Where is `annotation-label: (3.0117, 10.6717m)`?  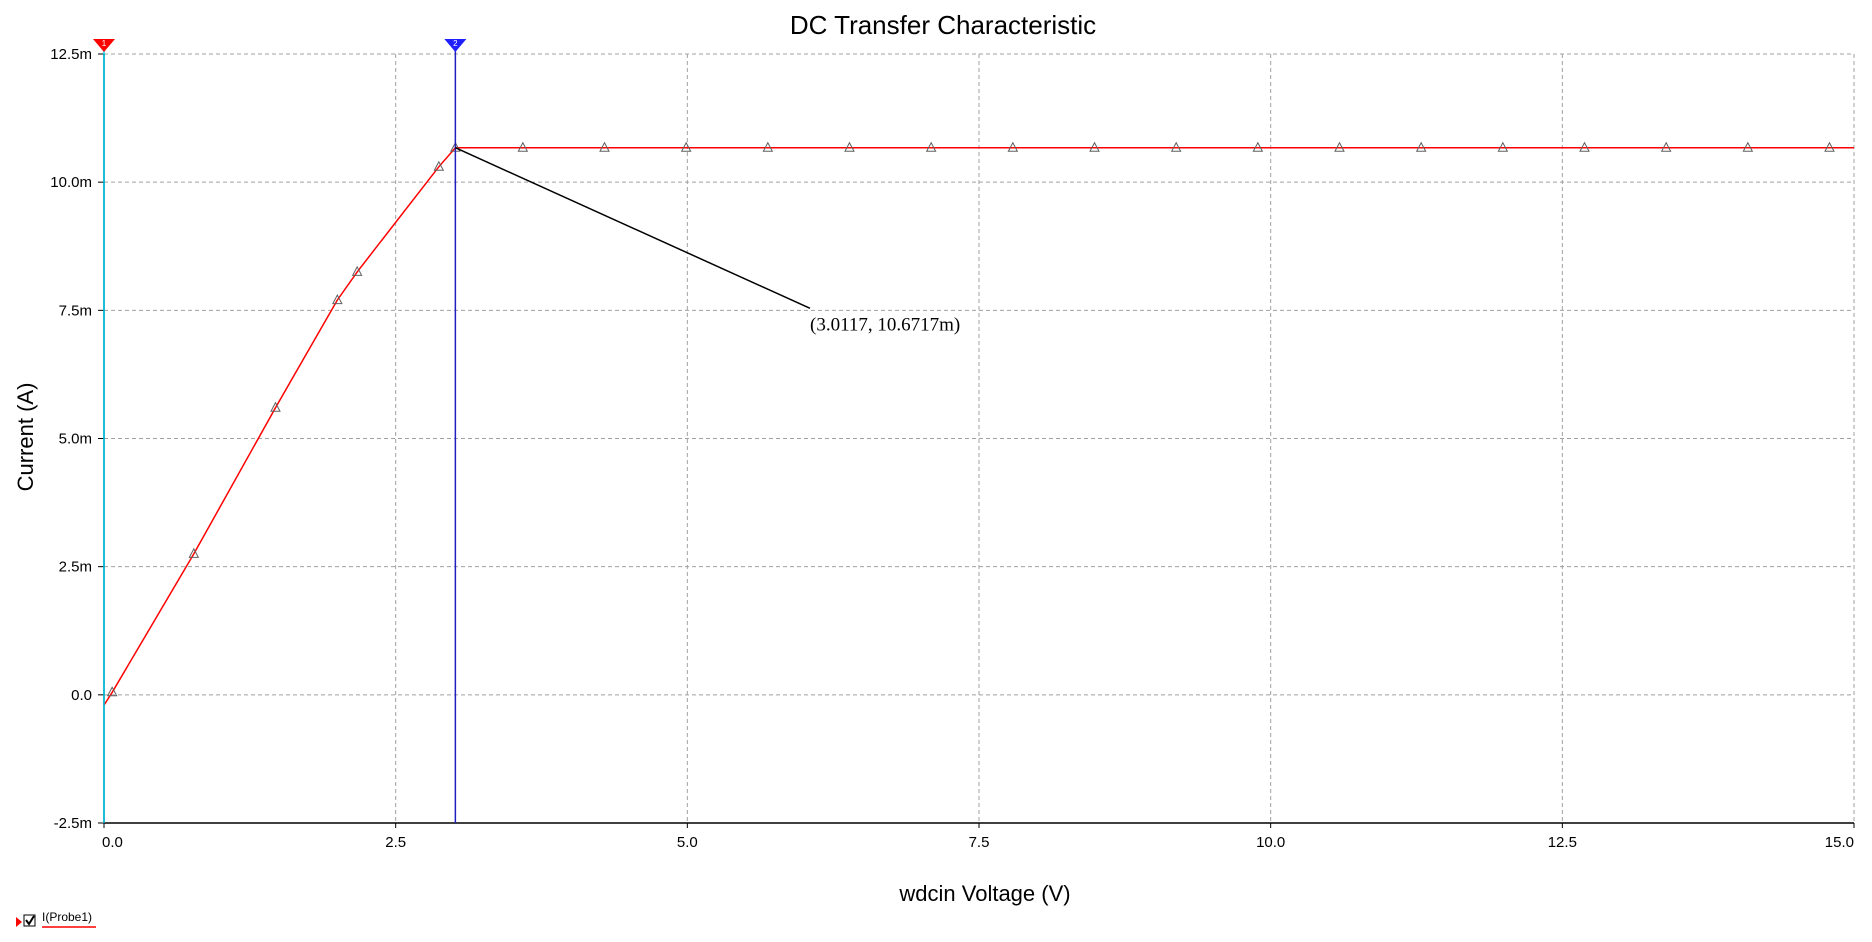
annotation-label: (3.0117, 10.6717m) is located at coordinates (885, 324).